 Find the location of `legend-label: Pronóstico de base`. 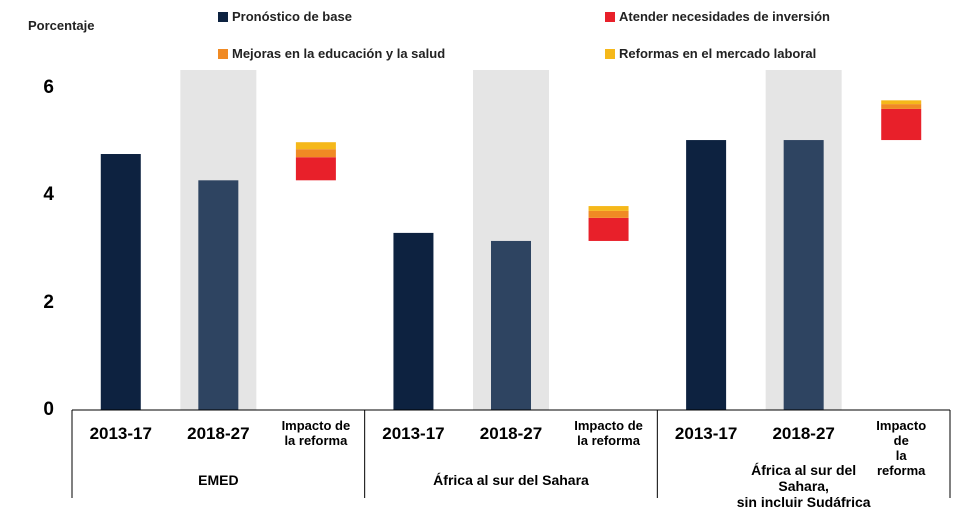

legend-label: Pronóstico de base is located at coordinates (292, 16).